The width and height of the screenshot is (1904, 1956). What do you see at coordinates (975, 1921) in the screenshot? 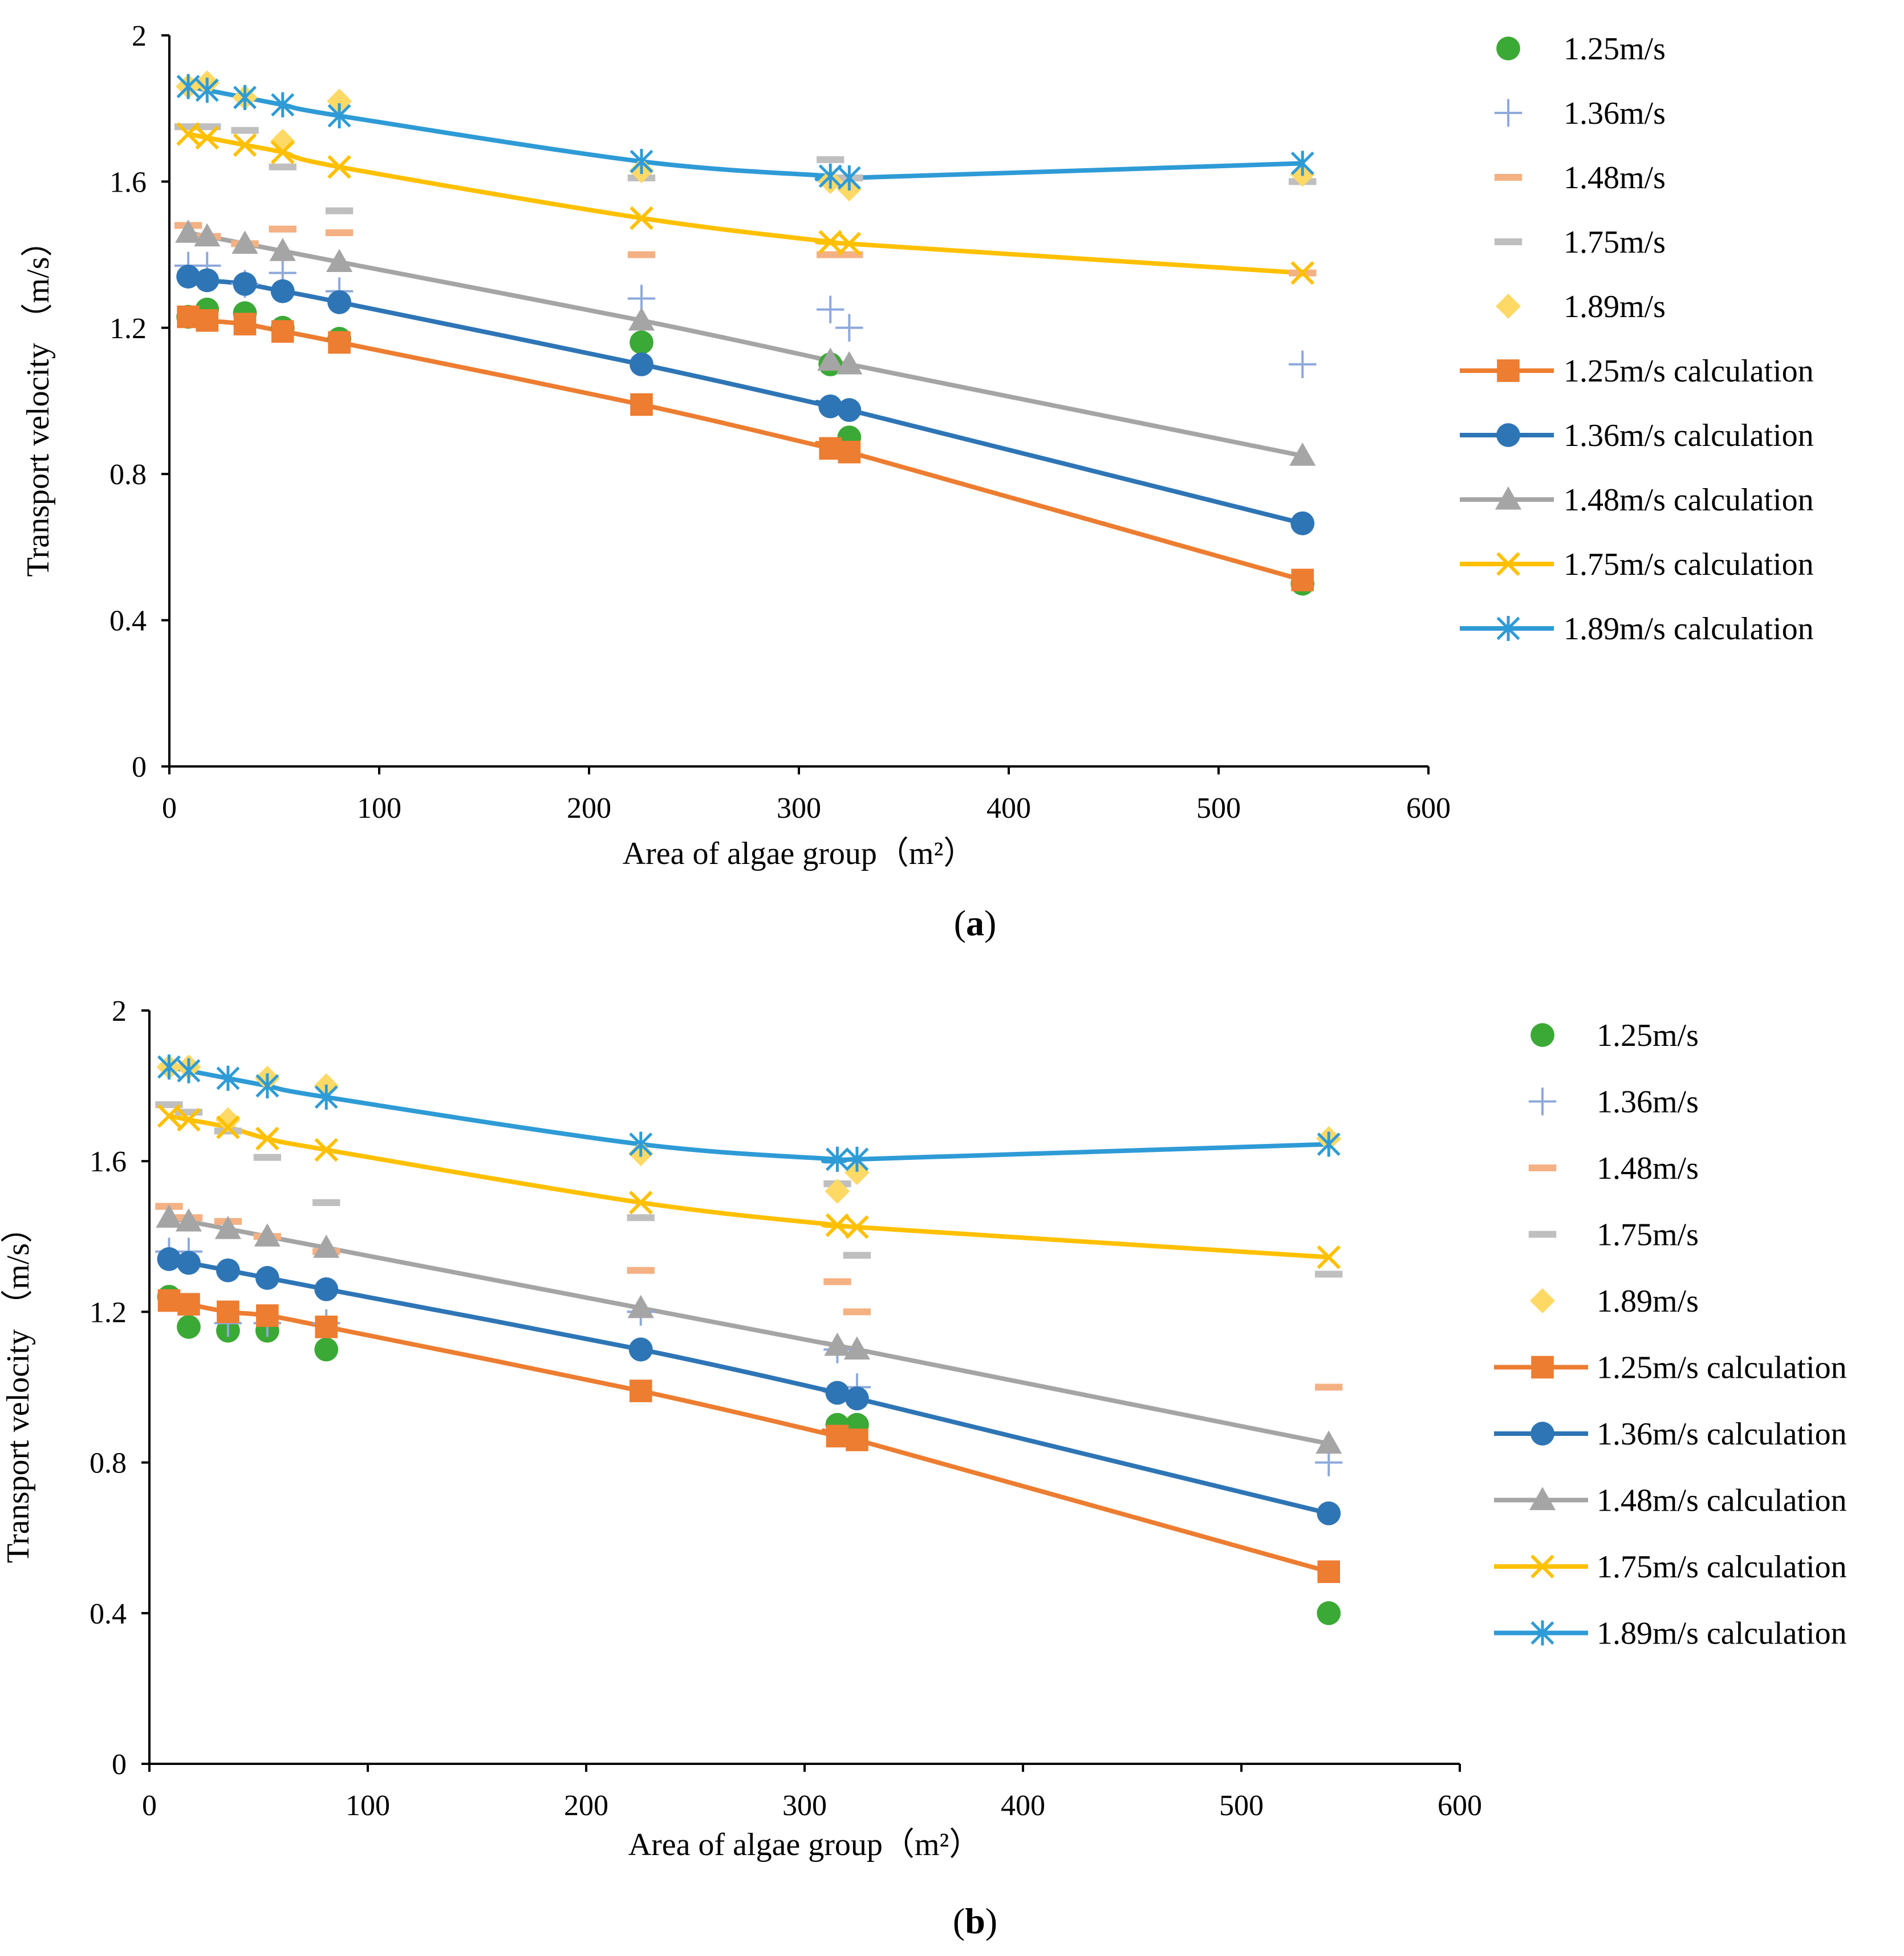
I see `panel-label: (b)` at bounding box center [975, 1921].